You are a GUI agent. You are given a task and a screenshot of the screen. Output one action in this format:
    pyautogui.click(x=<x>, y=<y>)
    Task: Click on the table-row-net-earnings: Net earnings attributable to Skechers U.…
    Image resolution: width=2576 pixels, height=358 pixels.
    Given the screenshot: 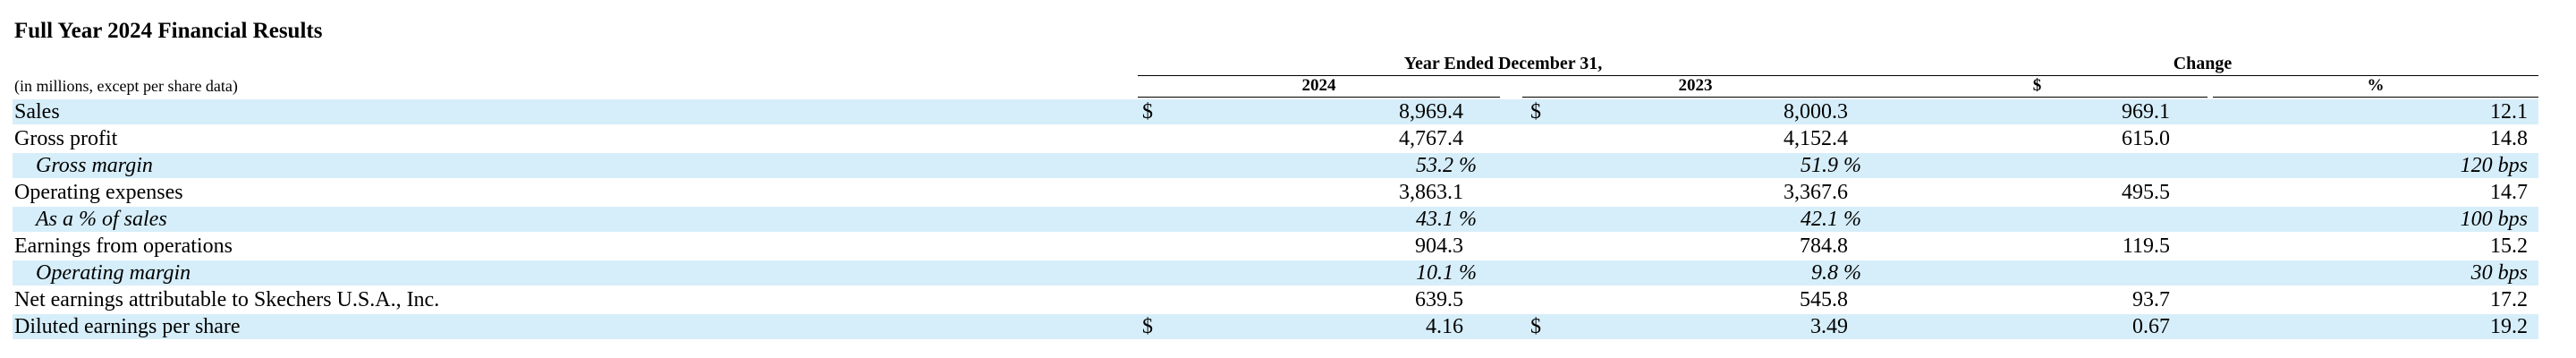 What is the action you would take?
    pyautogui.click(x=1275, y=299)
    